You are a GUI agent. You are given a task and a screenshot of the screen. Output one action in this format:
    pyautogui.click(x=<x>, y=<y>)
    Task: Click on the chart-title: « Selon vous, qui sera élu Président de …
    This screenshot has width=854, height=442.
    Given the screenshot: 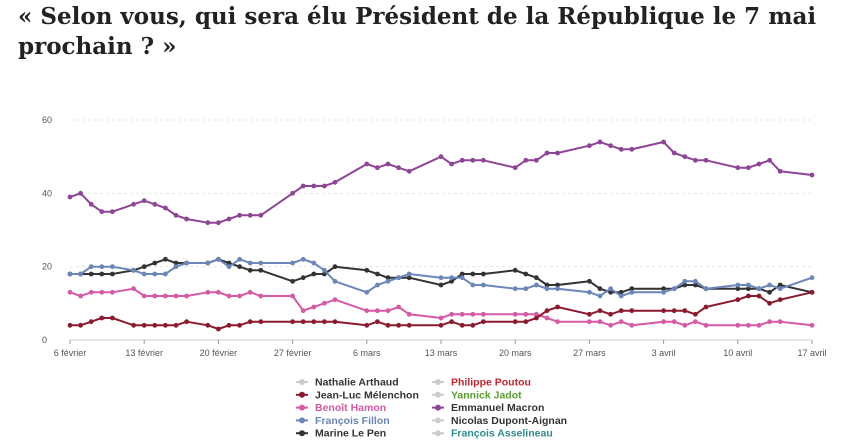 What is the action you would take?
    pyautogui.click(x=417, y=31)
    